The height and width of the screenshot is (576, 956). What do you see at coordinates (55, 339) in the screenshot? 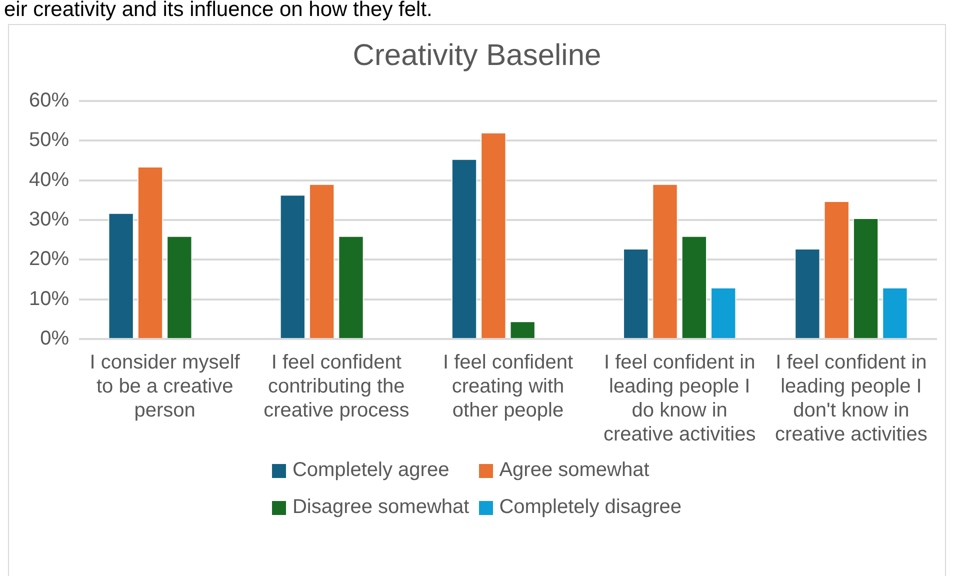
I see `y-tick-label: 0%` at bounding box center [55, 339].